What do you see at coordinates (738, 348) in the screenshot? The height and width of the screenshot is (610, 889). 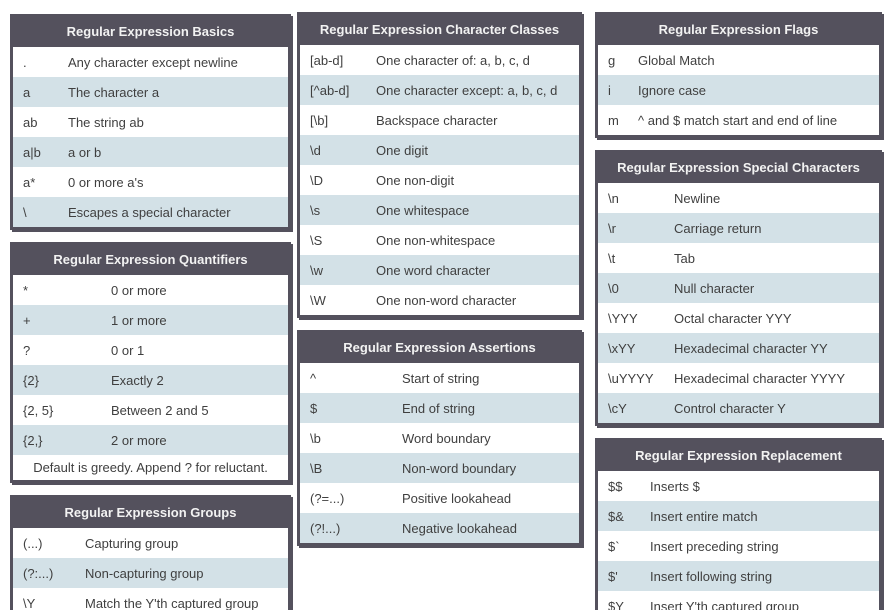 I see `table-row: \xYY Hexadecimal character YY` at bounding box center [738, 348].